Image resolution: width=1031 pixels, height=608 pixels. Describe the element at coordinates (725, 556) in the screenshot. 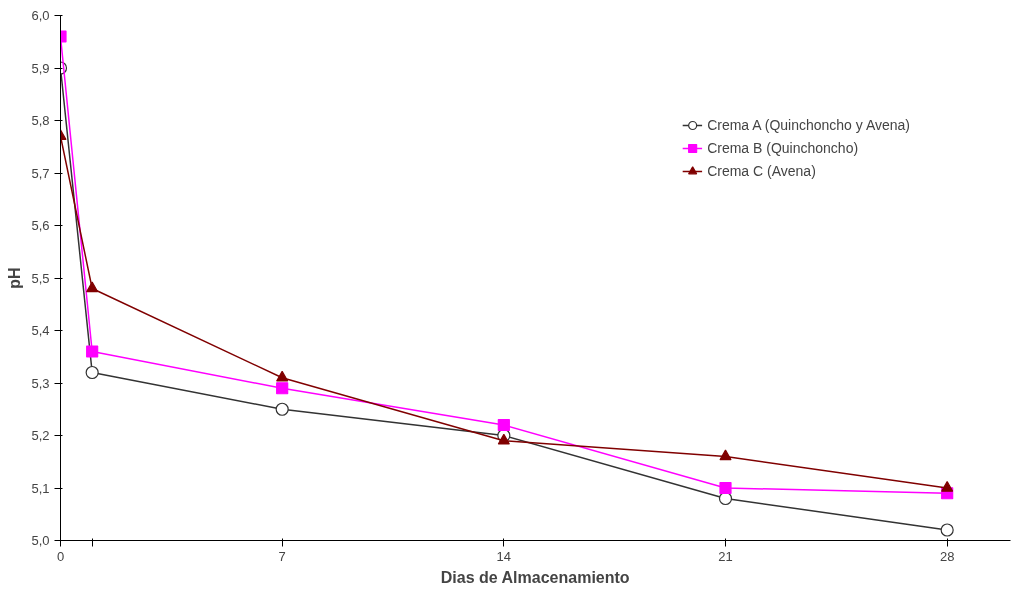

I see `x-tick-label: 21` at that location.